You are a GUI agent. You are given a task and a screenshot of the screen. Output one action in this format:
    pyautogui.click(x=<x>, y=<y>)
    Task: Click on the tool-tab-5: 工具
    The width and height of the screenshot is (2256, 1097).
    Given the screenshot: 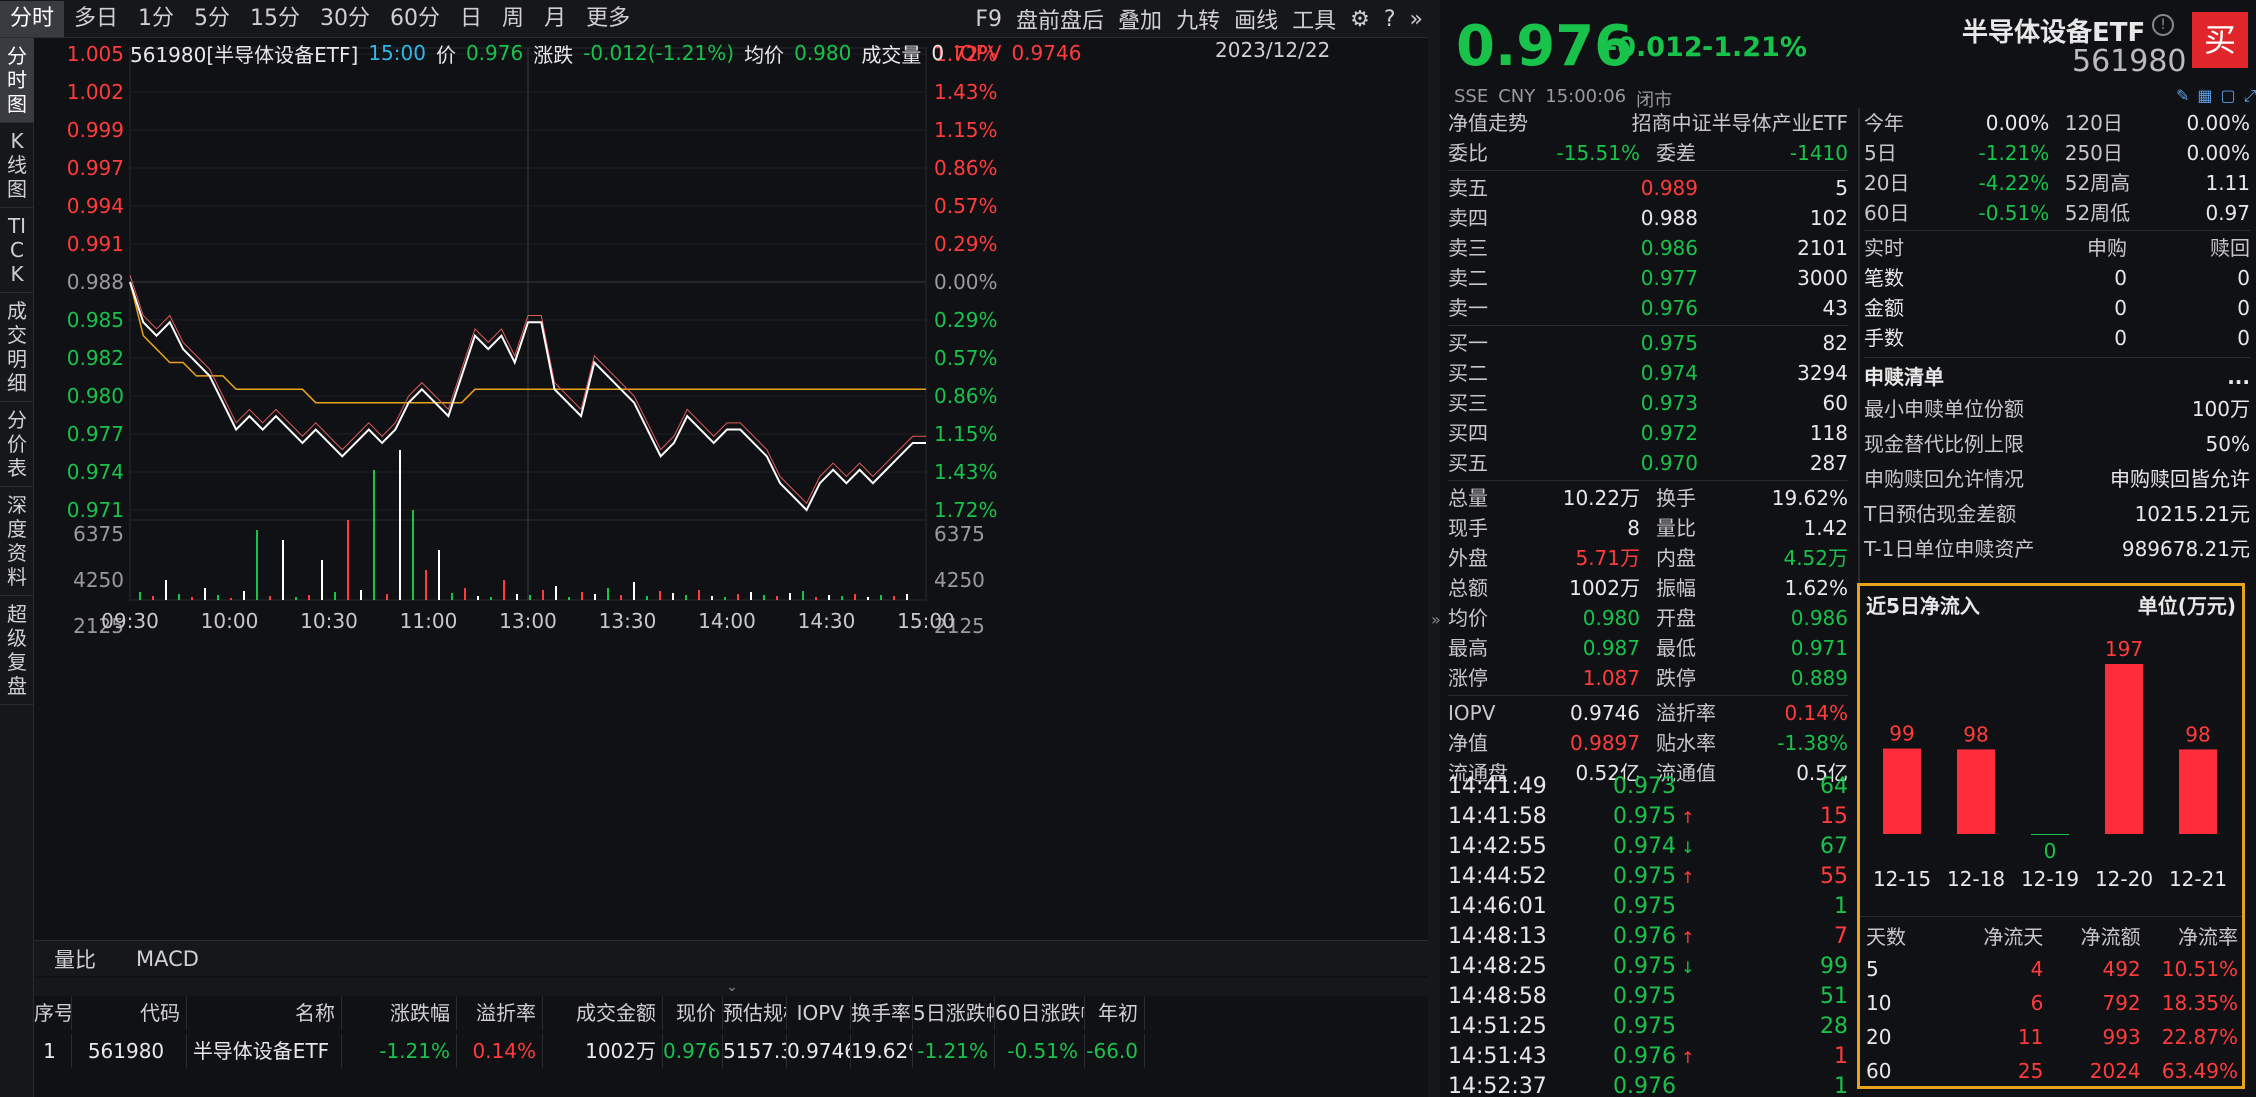 What is the action you would take?
    pyautogui.click(x=1314, y=21)
    